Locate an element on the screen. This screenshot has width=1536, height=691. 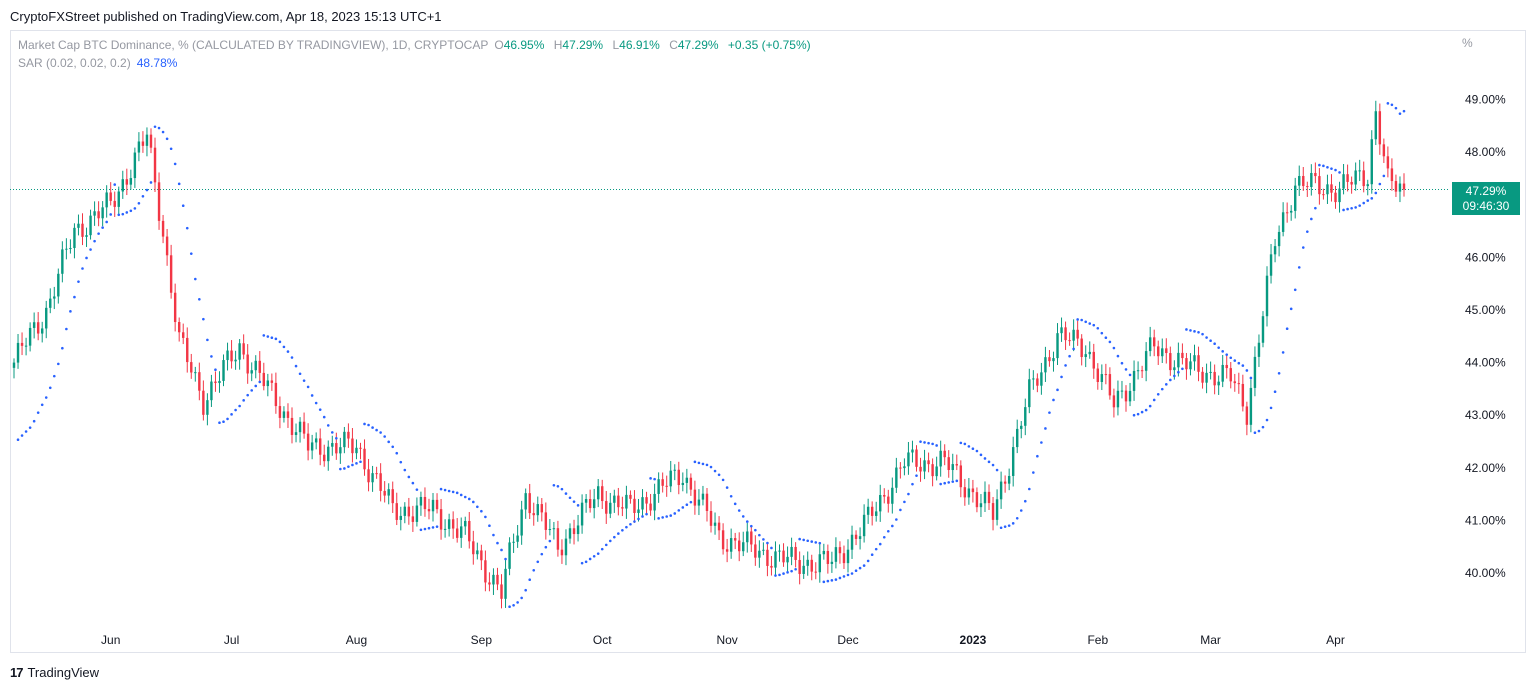
y-tick-label: 49.00% is located at coordinates (1485, 100).